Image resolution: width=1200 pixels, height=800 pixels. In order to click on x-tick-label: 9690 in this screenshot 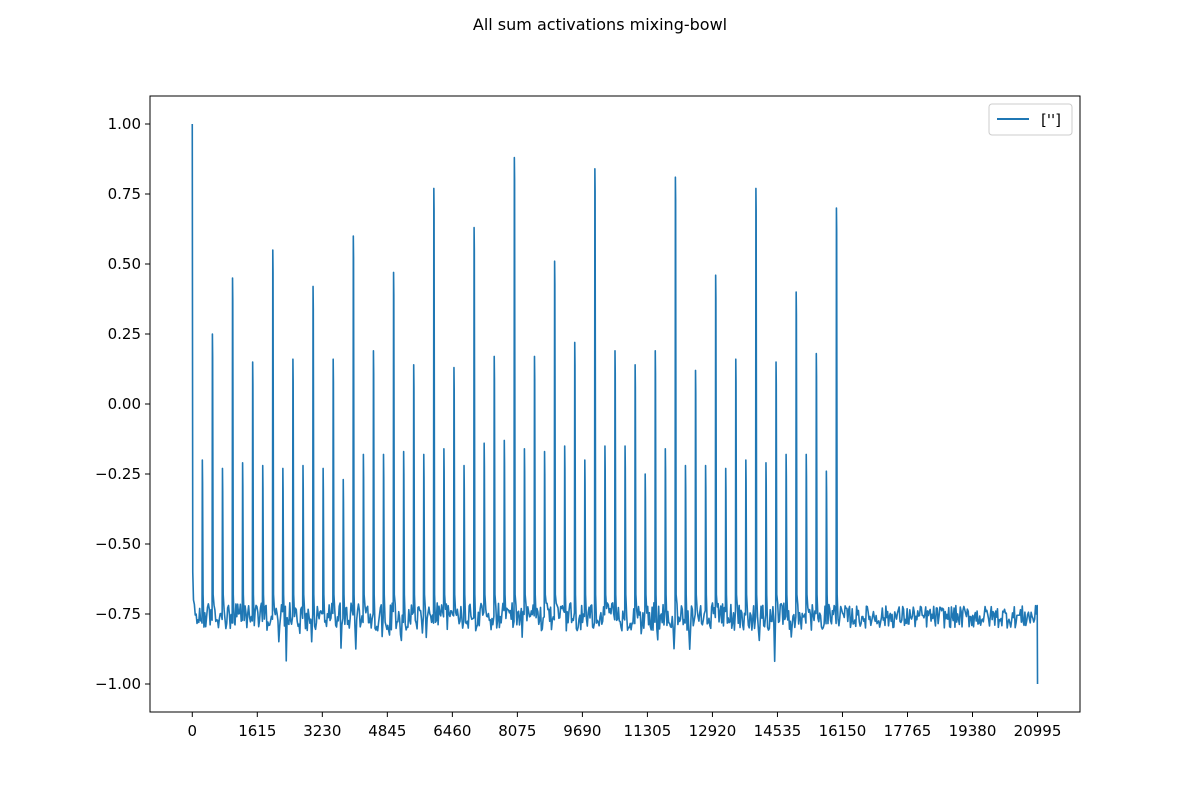, I will do `click(582, 731)`.